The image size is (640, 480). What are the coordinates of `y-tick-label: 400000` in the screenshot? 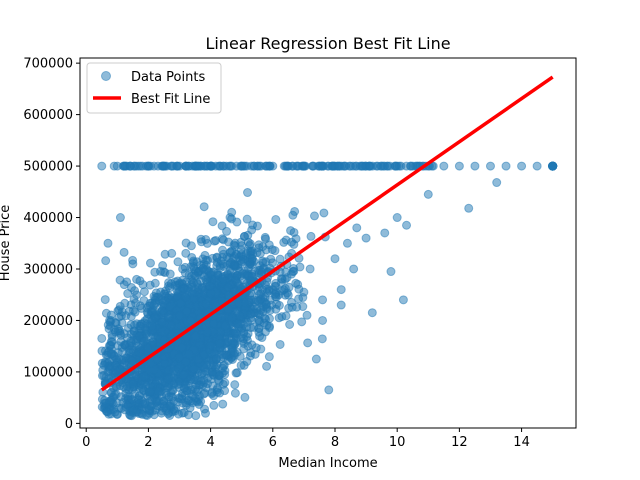 It's located at (48, 218).